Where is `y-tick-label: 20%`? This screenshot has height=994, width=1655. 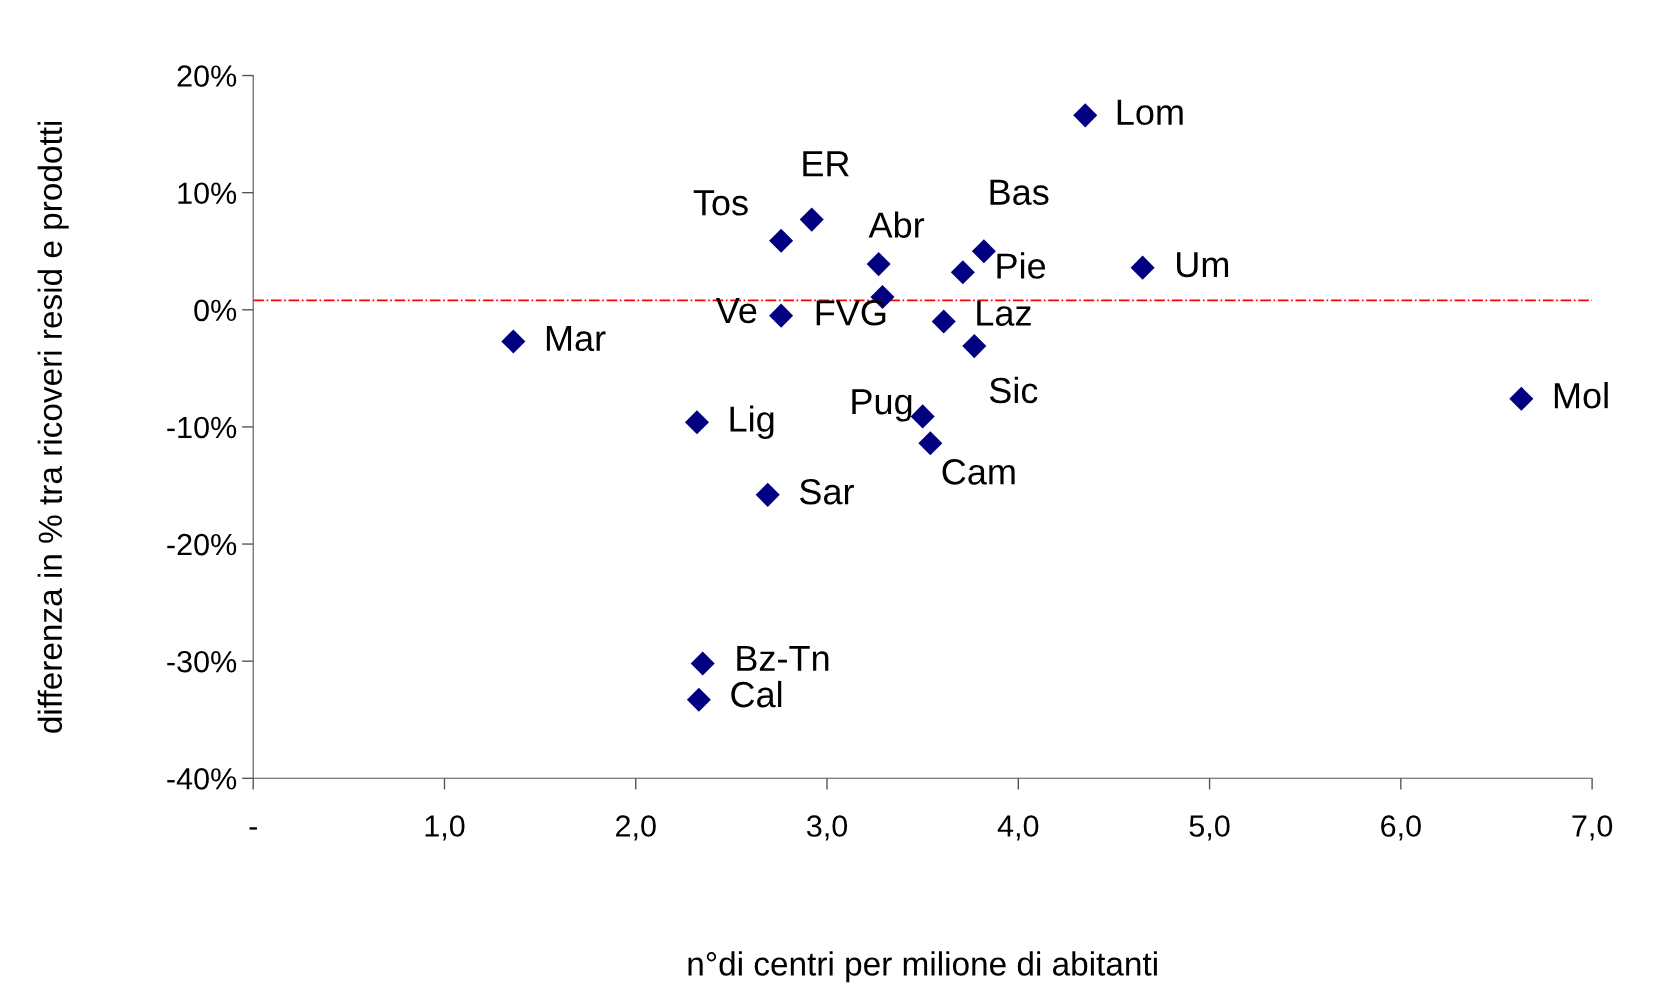 y-tick-label: 20% is located at coordinates (207, 76).